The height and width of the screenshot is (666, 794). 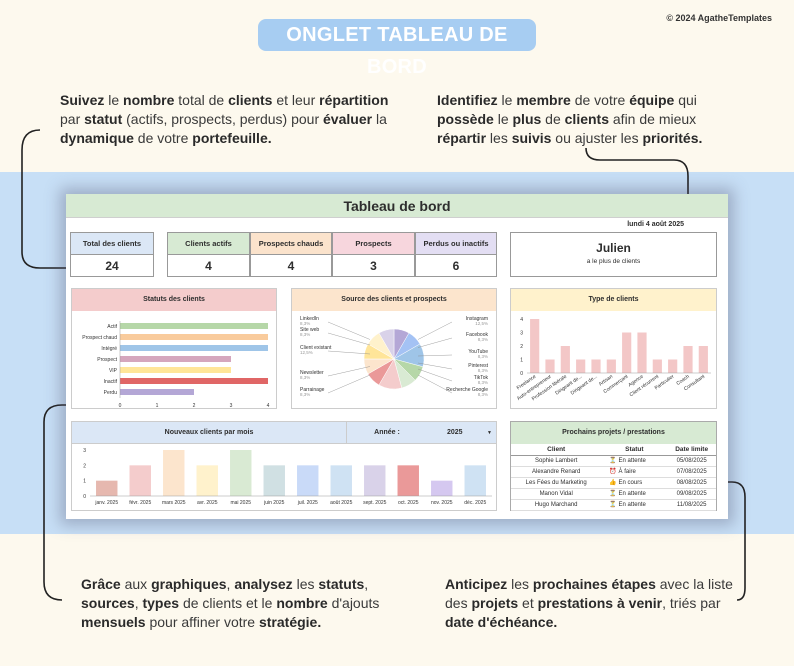 What do you see at coordinates (394, 300) in the screenshot?
I see `panel-title: Source des clients et prospects` at bounding box center [394, 300].